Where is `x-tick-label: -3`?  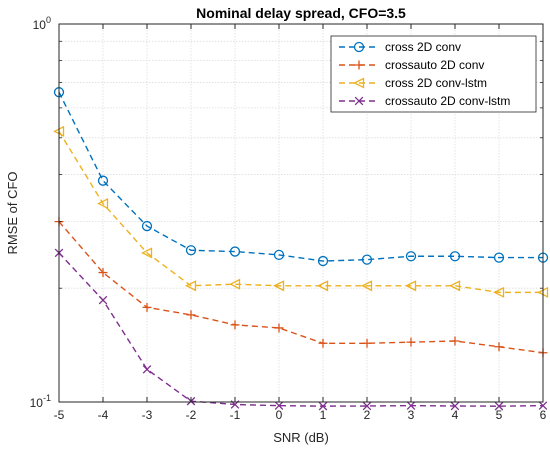
x-tick-label: -3 is located at coordinates (147, 415).